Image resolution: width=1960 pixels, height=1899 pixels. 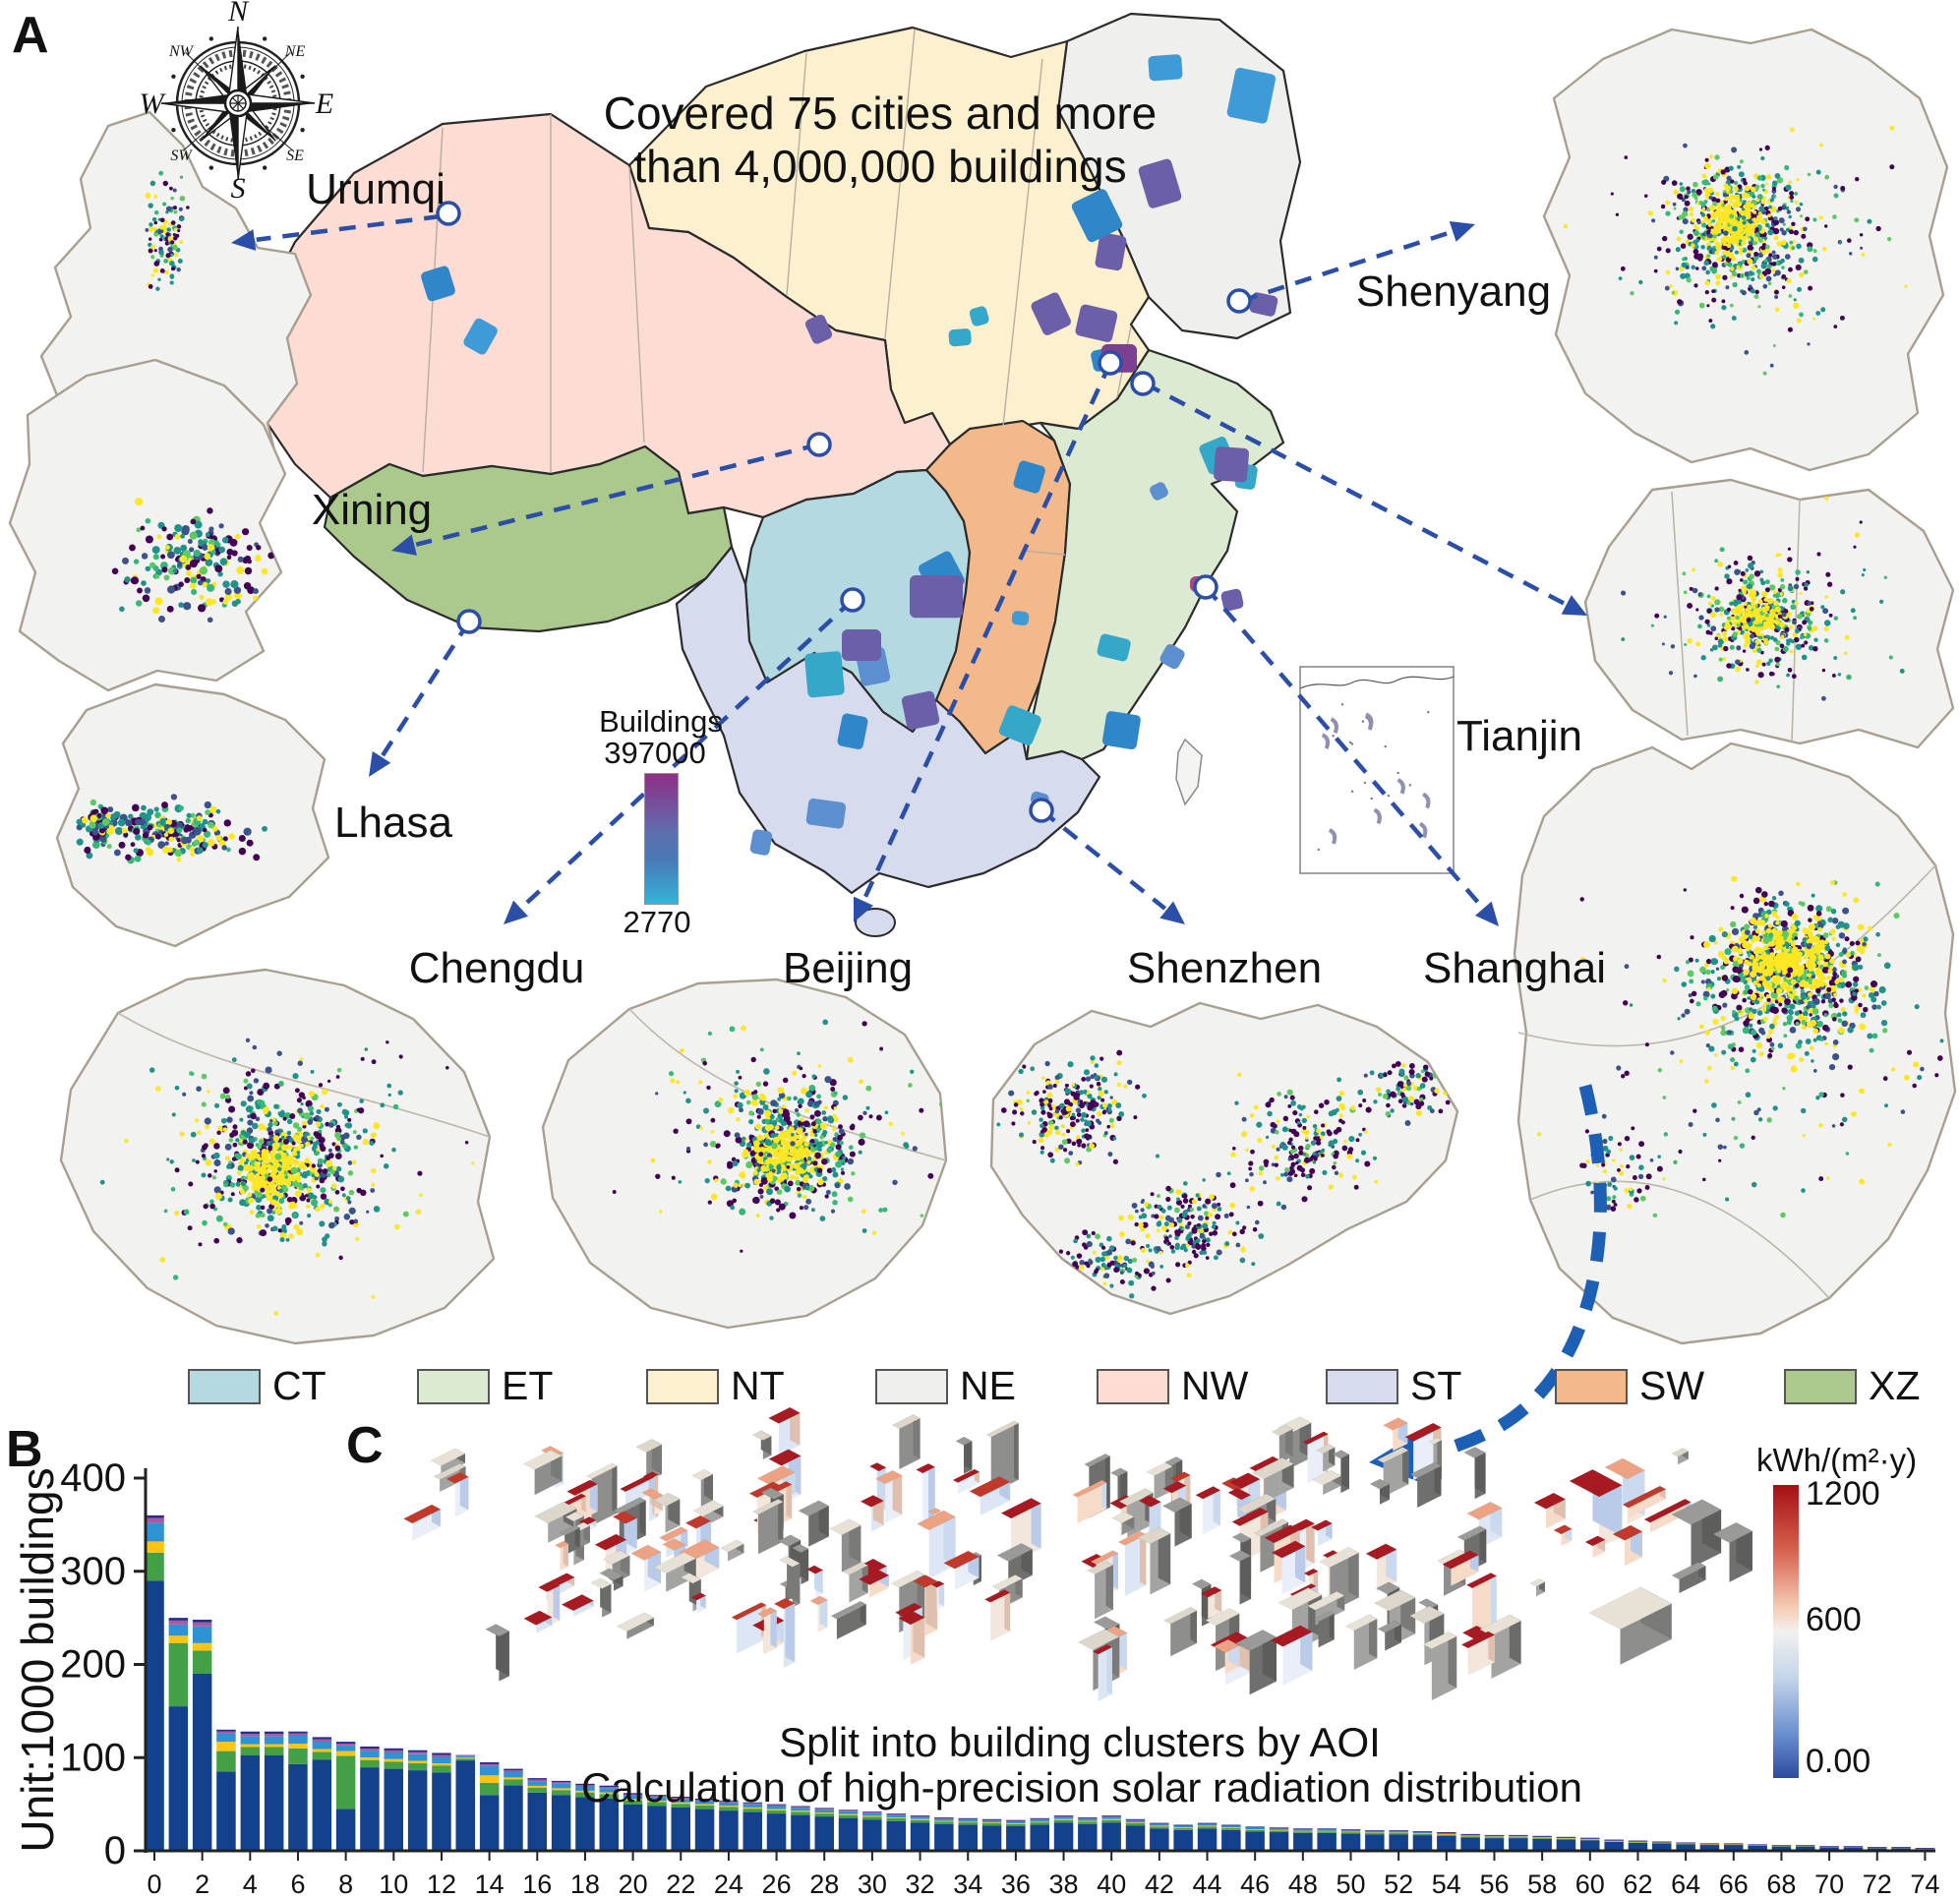 What do you see at coordinates (1044, 553) in the screenshot?
I see `province-boundary-line` at bounding box center [1044, 553].